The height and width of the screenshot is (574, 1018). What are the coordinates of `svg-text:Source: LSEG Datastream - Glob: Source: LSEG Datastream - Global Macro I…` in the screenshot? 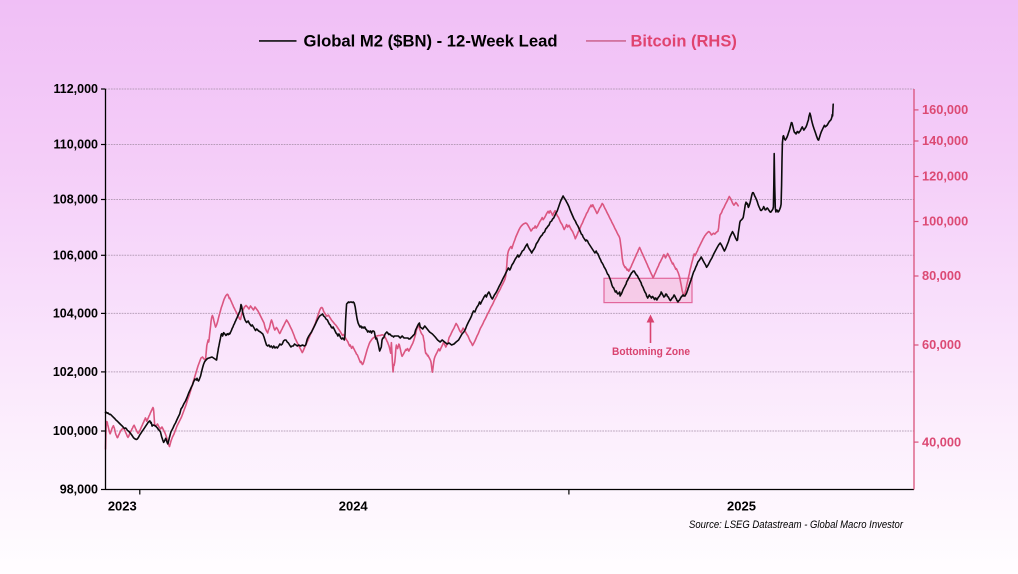 It's located at (796, 525).